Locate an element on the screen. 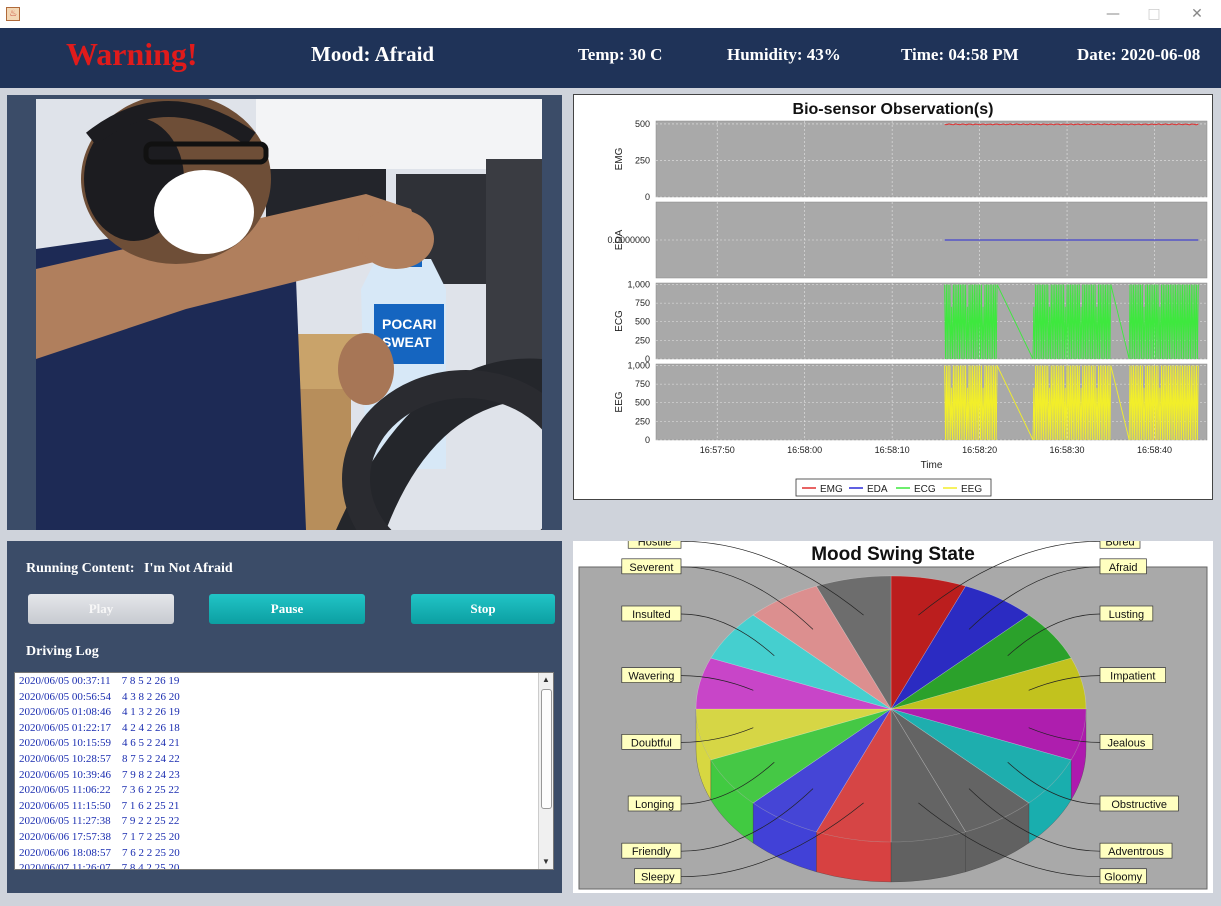  bottle-text-1: POCARI is located at coordinates (409, 324).